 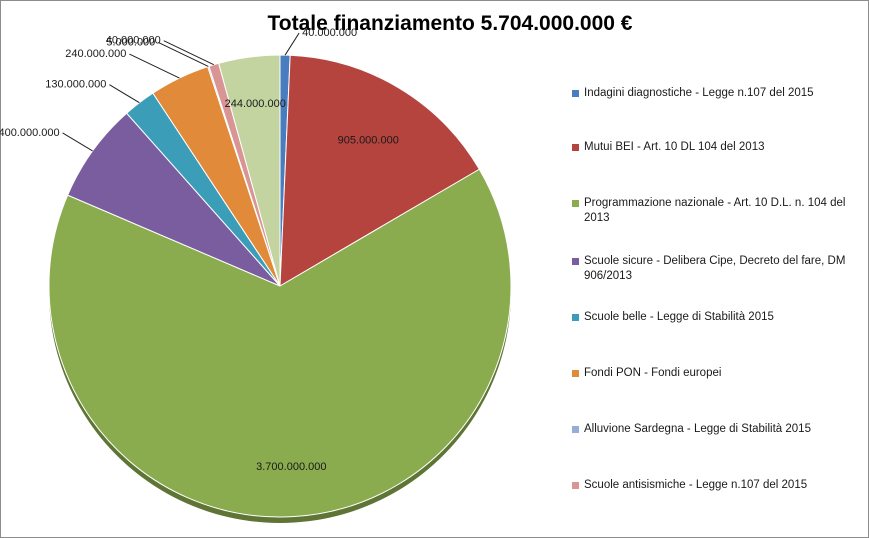 I want to click on pie-data-label: 5.000.000, so click(x=130, y=42).